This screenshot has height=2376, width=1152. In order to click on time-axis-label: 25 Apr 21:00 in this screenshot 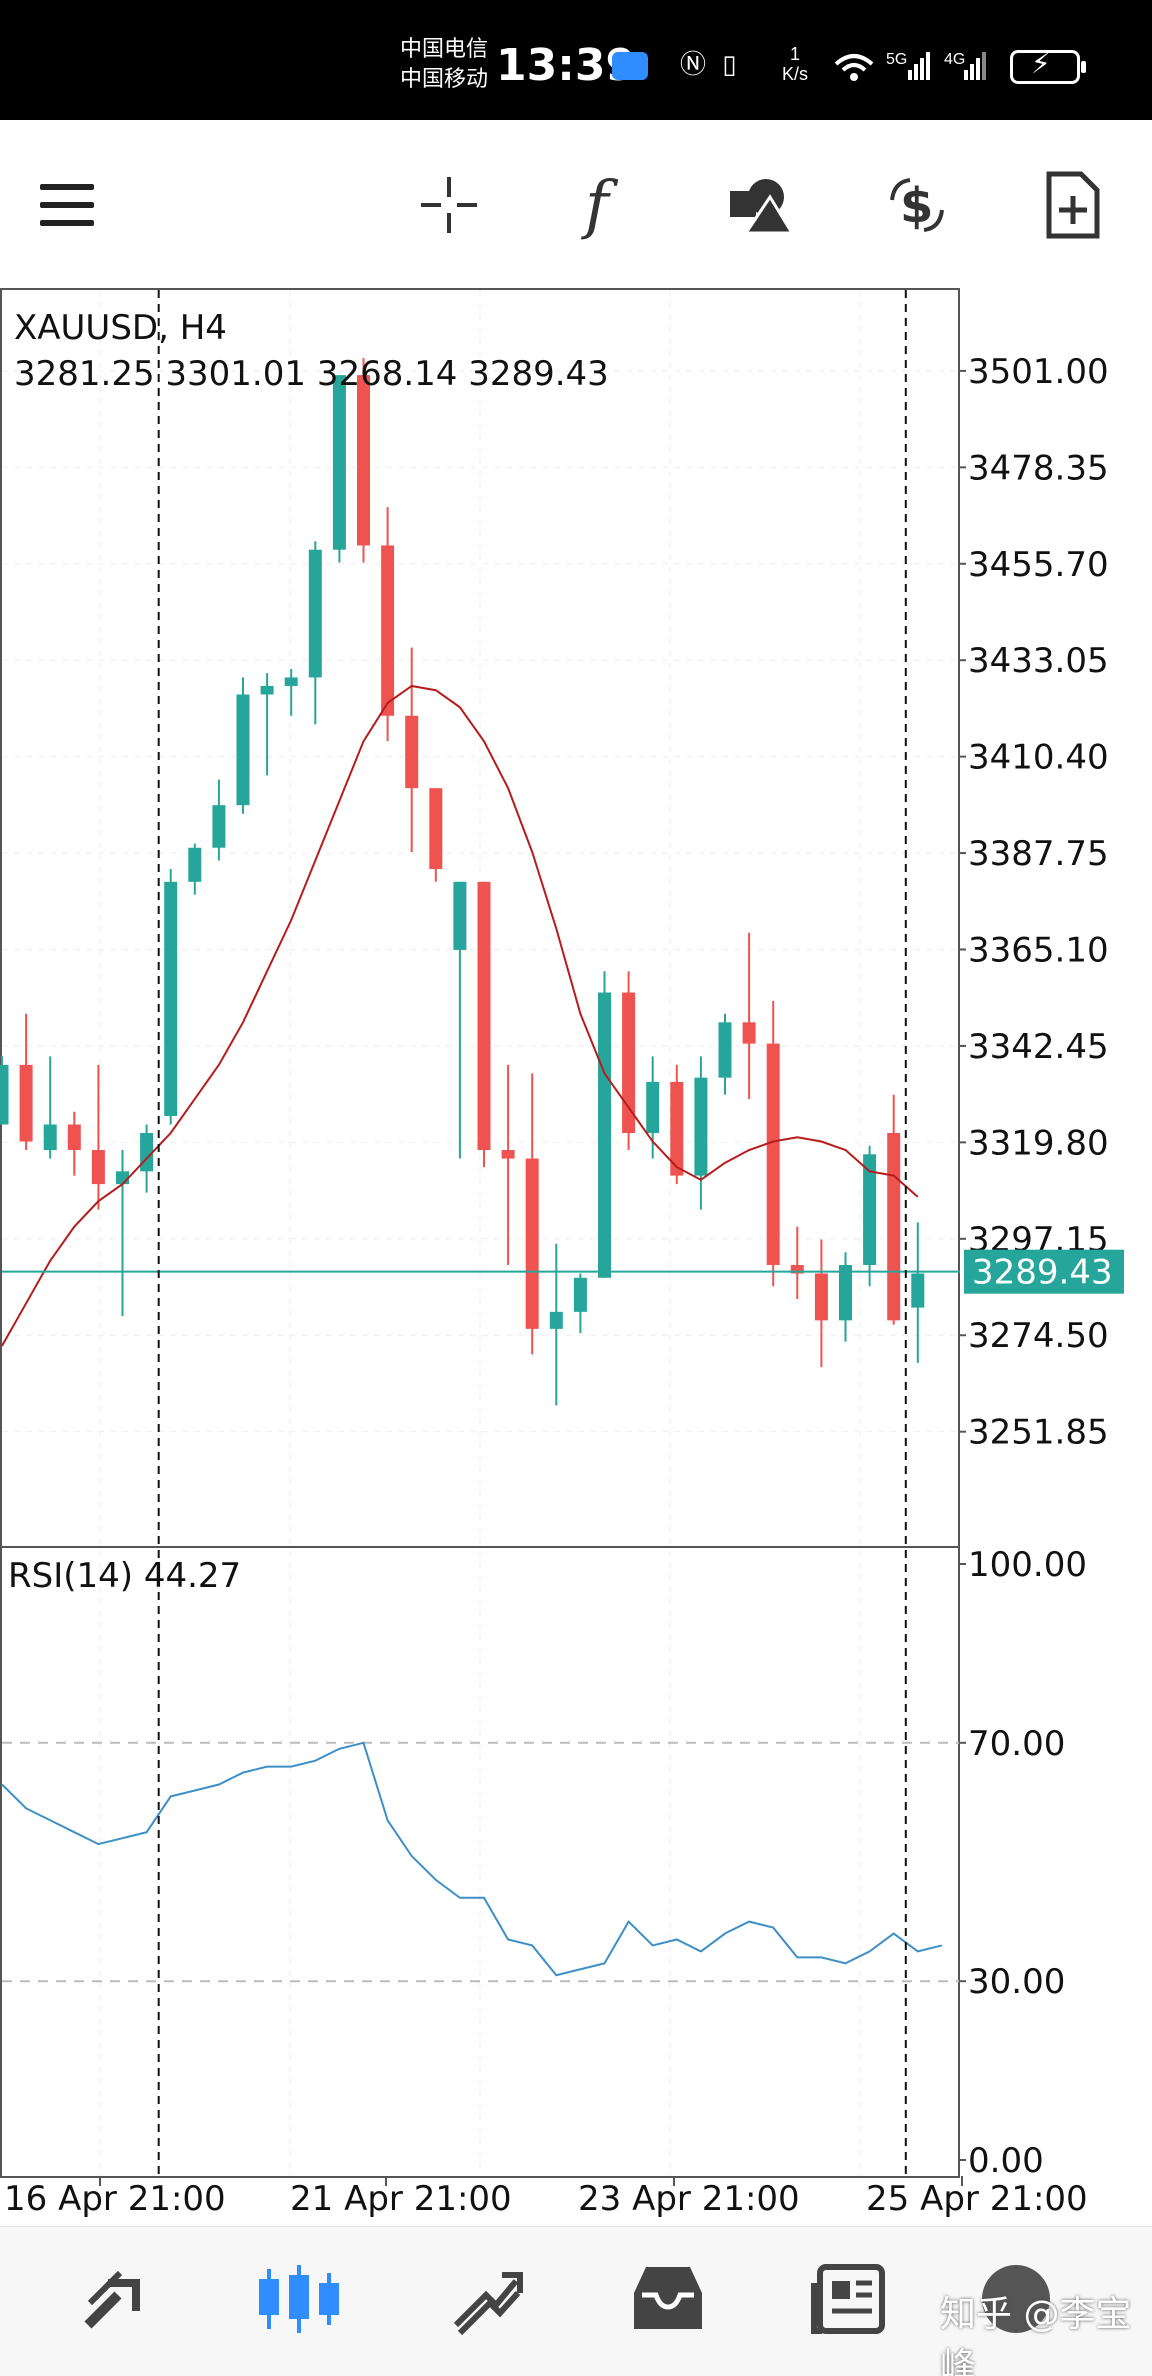, I will do `click(977, 2199)`.